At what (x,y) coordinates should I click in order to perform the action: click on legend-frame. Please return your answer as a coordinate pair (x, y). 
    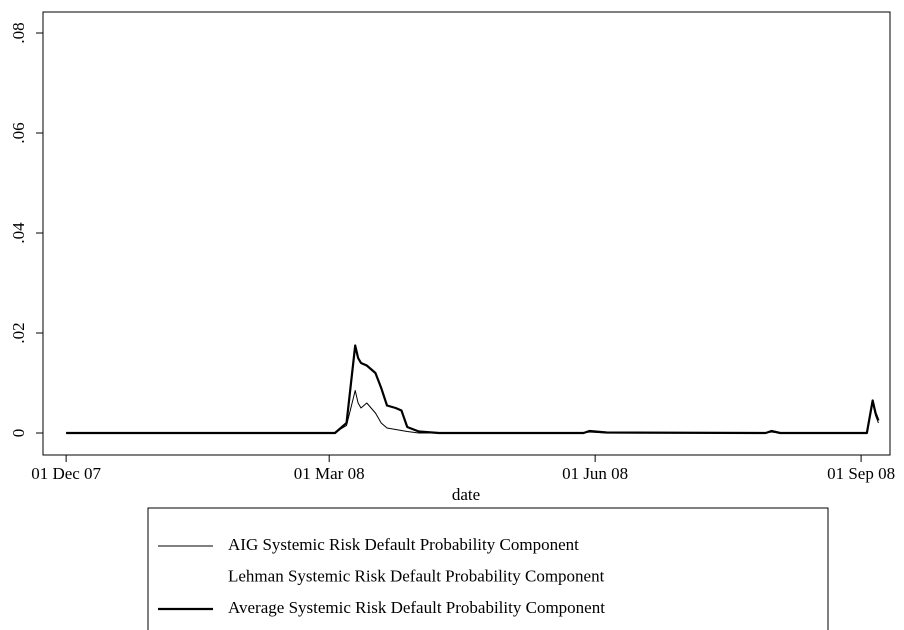
    Looking at the image, I should click on (488, 568).